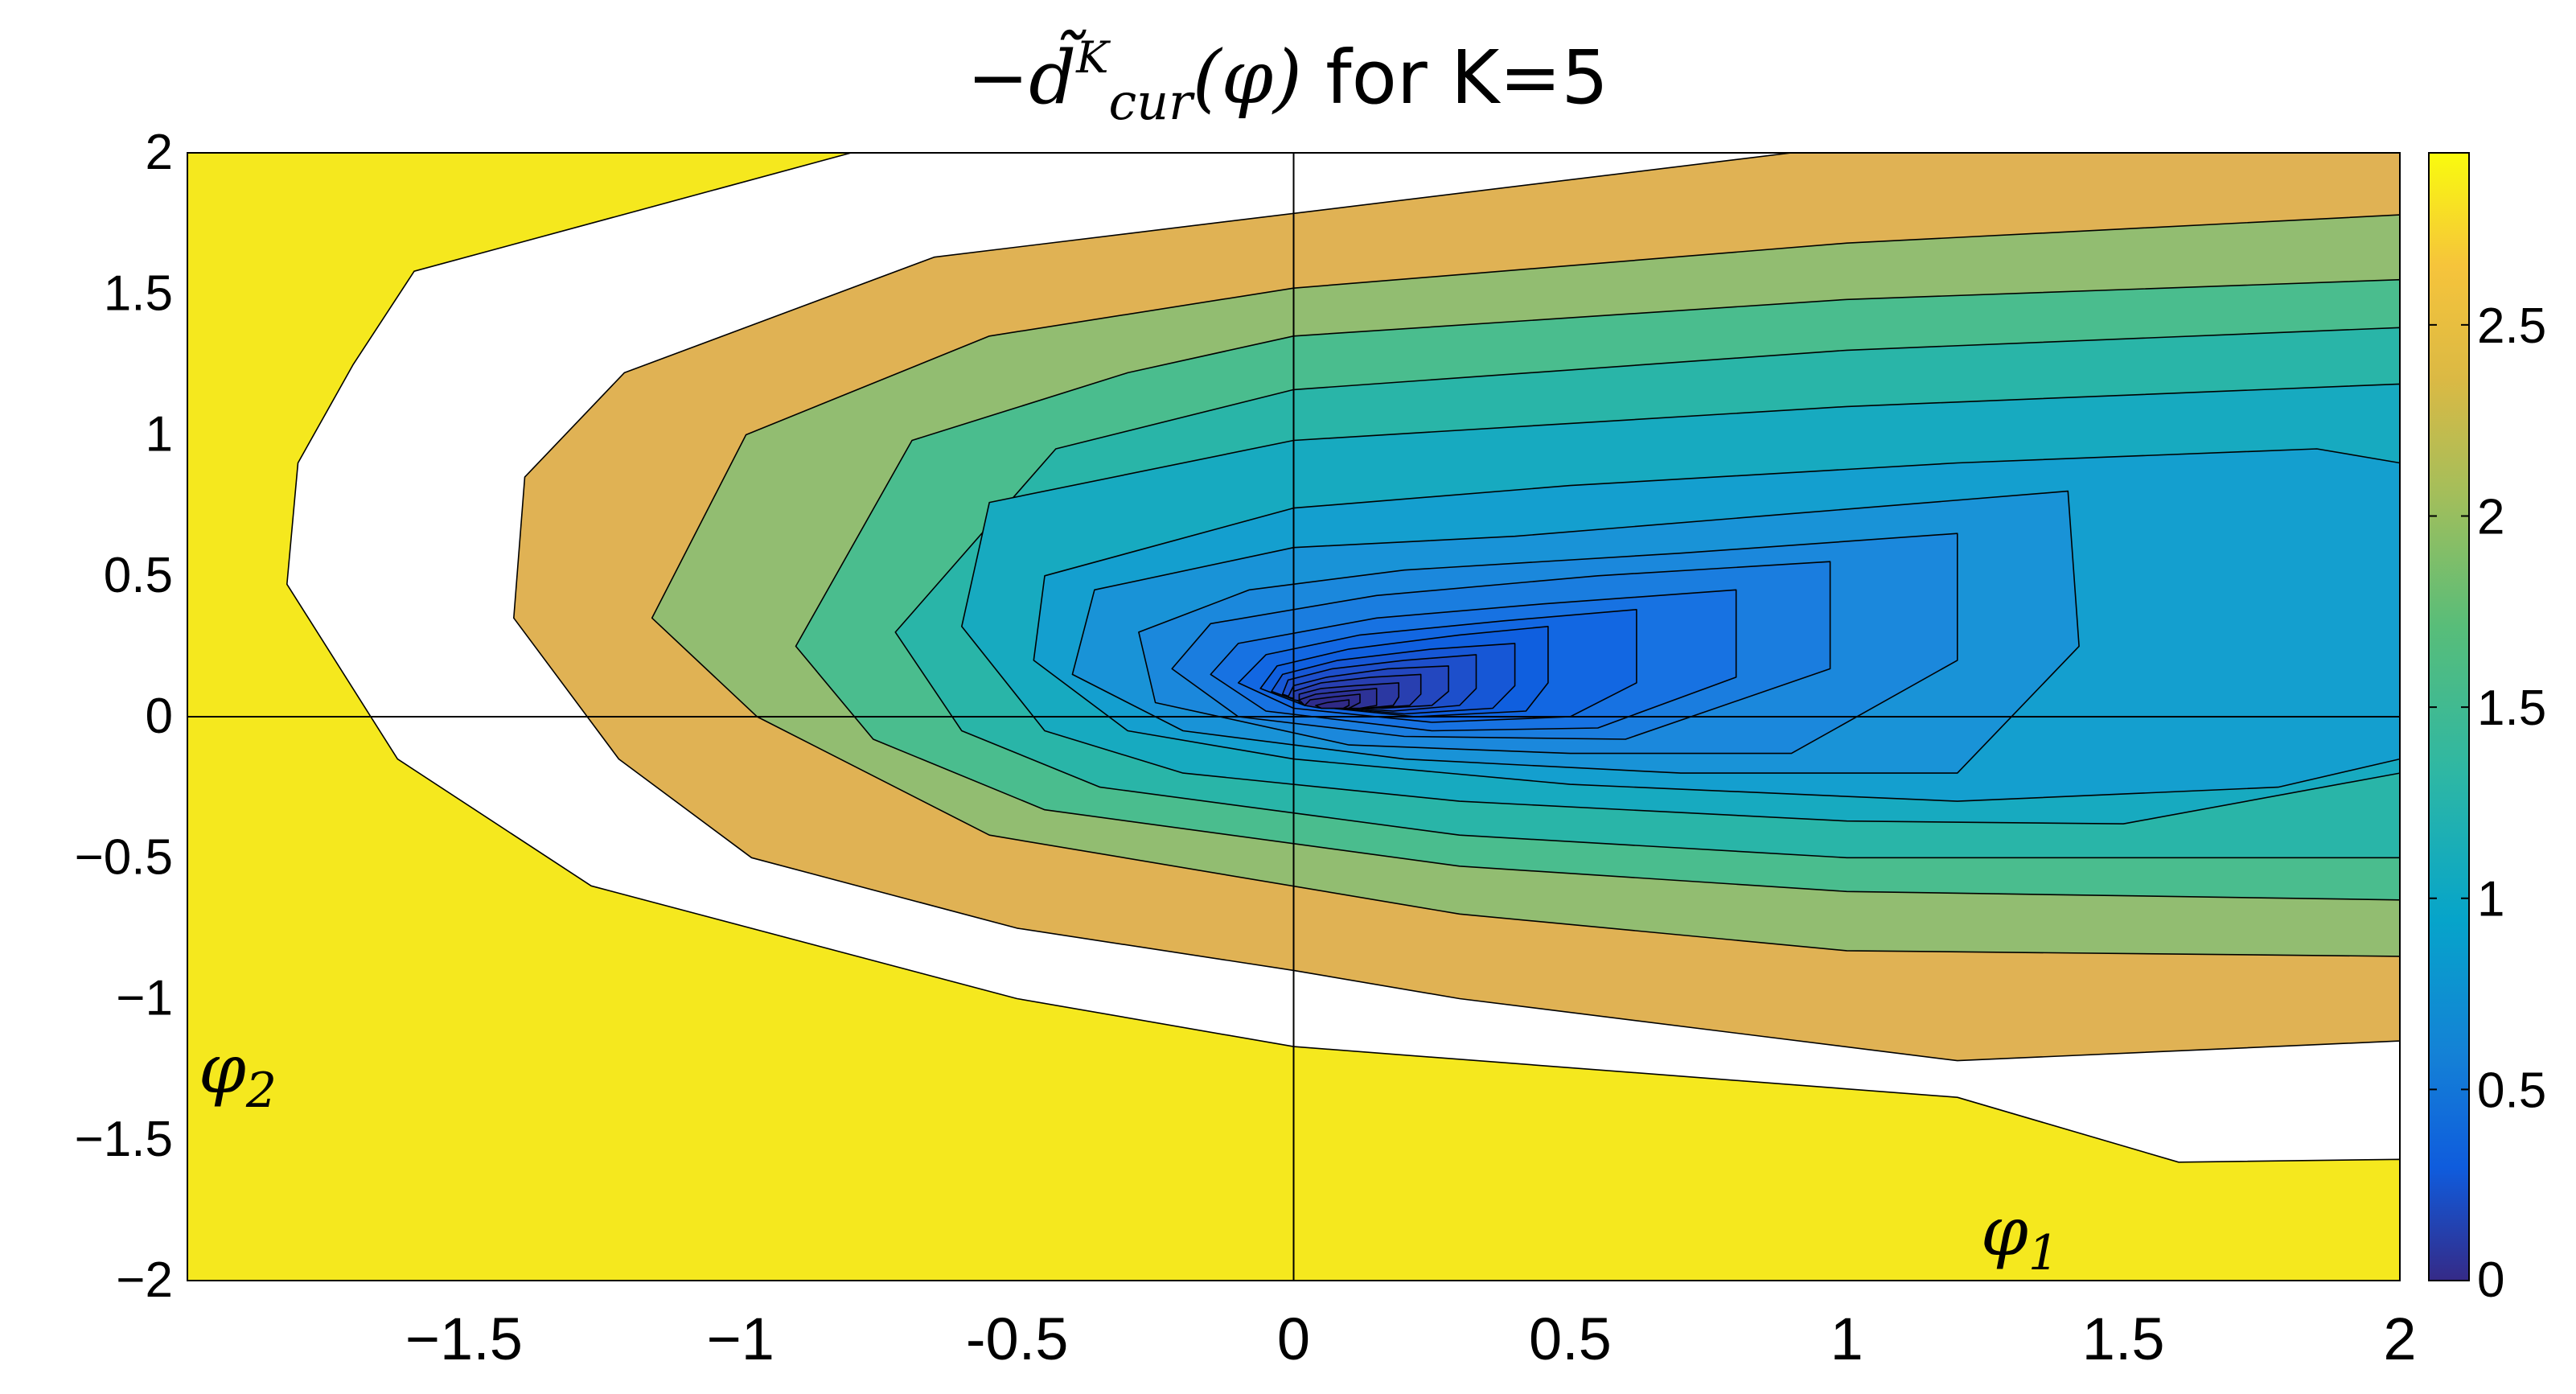  I want to click on y-tick-label: −1.5, so click(124, 1139).